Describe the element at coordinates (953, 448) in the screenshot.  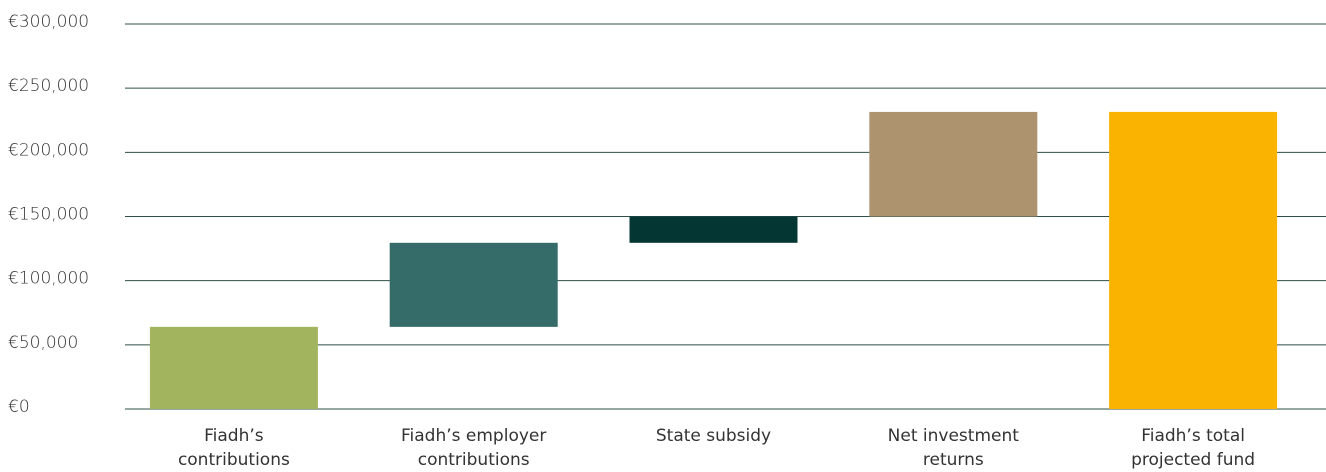
I see `x-tick-label: Net investment returns` at that location.